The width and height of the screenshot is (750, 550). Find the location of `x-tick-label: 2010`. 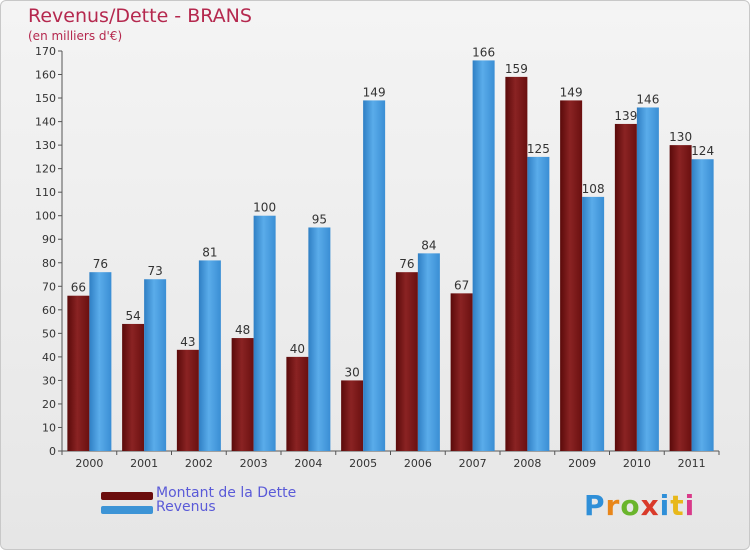

x-tick-label: 2010 is located at coordinates (637, 463).